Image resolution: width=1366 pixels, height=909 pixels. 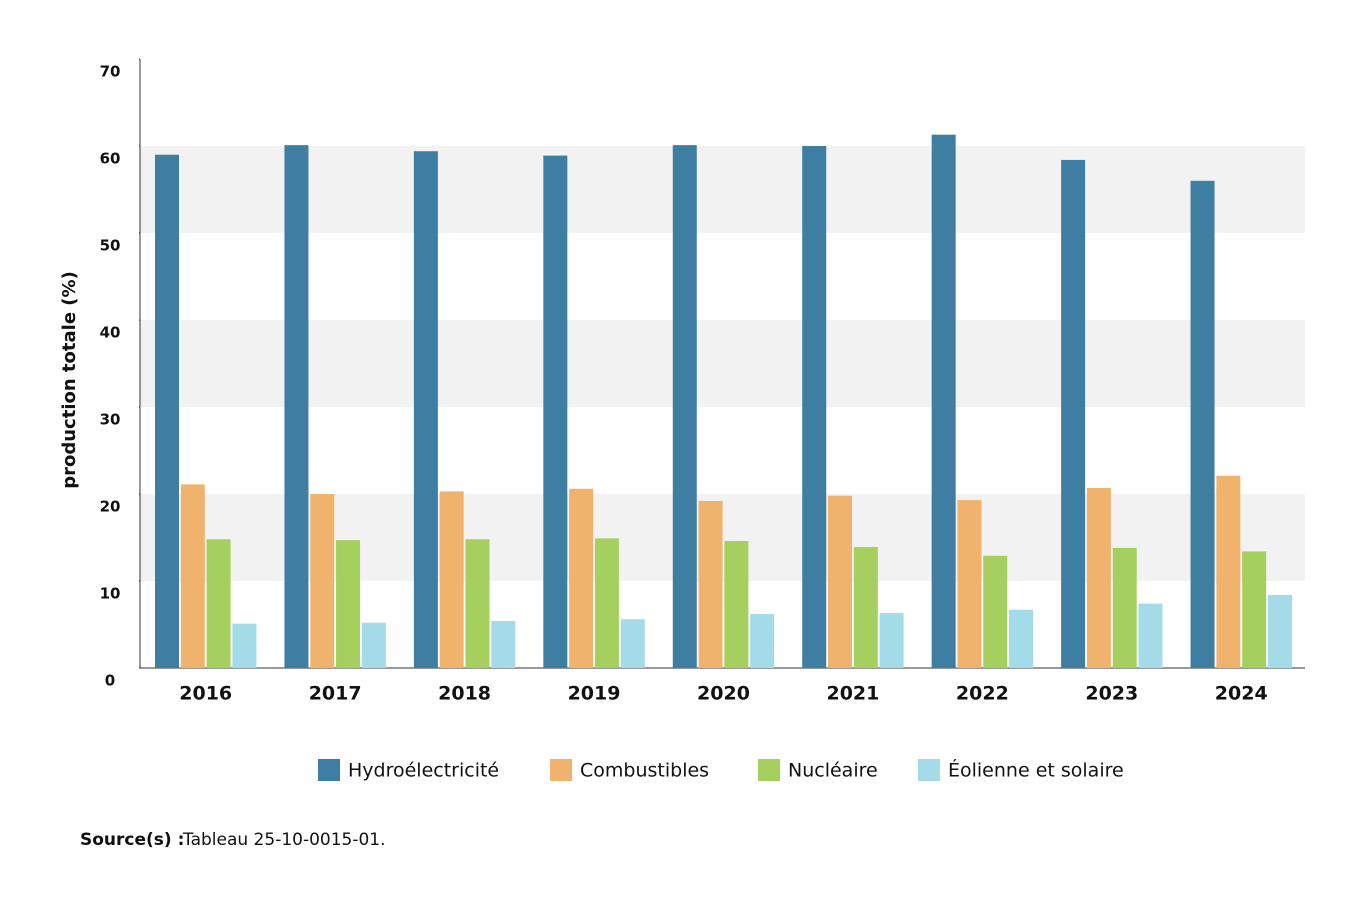 I want to click on y-tick-label: 40, so click(x=110, y=333).